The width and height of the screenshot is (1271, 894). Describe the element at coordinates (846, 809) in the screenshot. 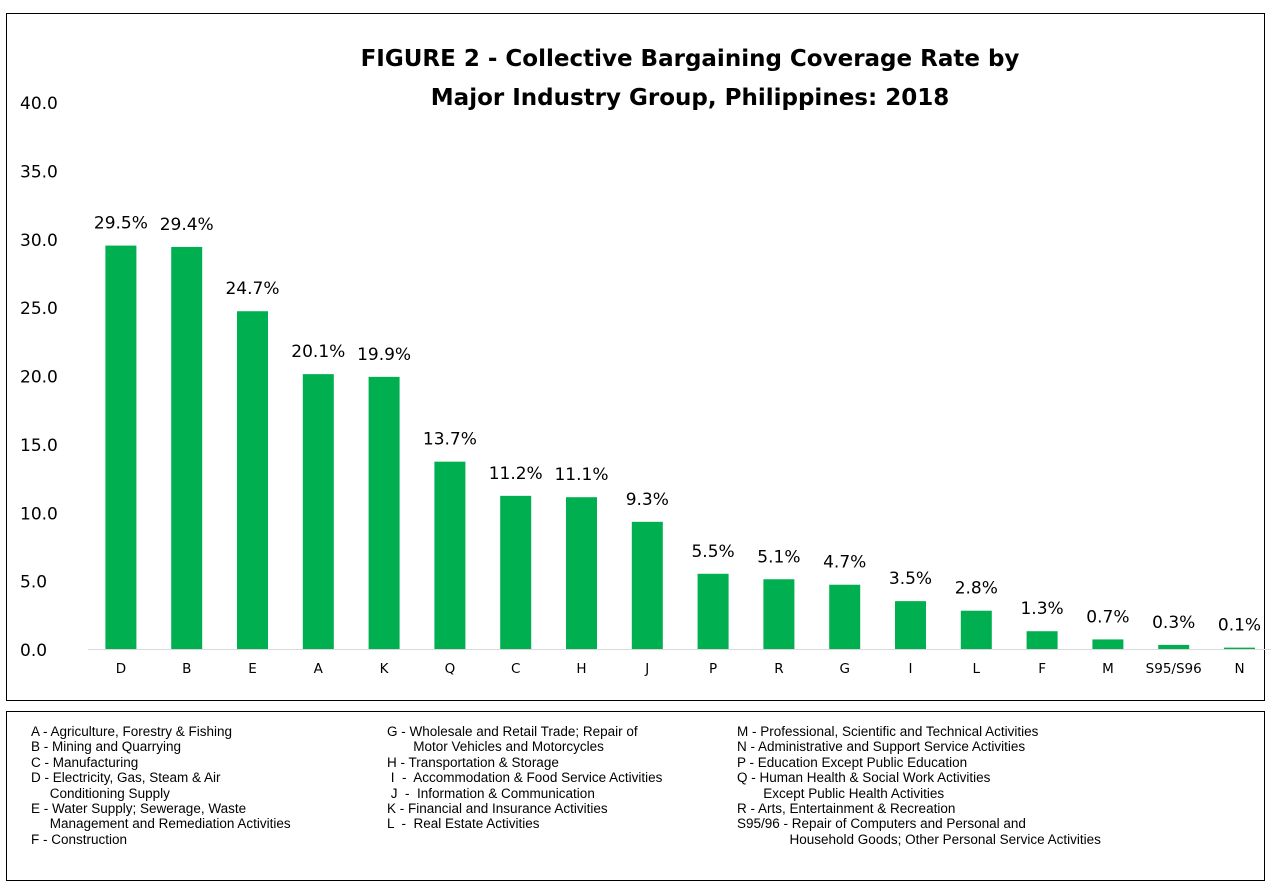

I see `legend-item: R - Arts, Entertainment & Recreation` at that location.